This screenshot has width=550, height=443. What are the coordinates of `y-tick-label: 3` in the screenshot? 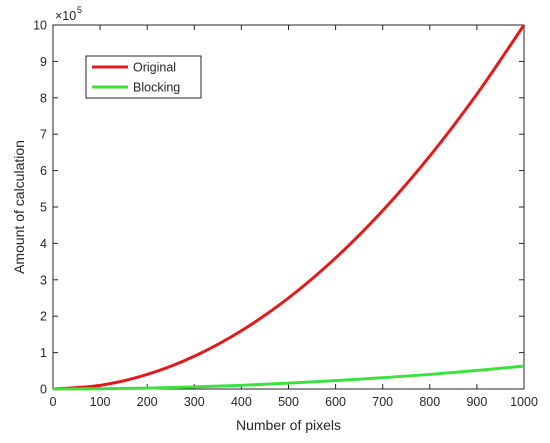 It's located at (43, 280).